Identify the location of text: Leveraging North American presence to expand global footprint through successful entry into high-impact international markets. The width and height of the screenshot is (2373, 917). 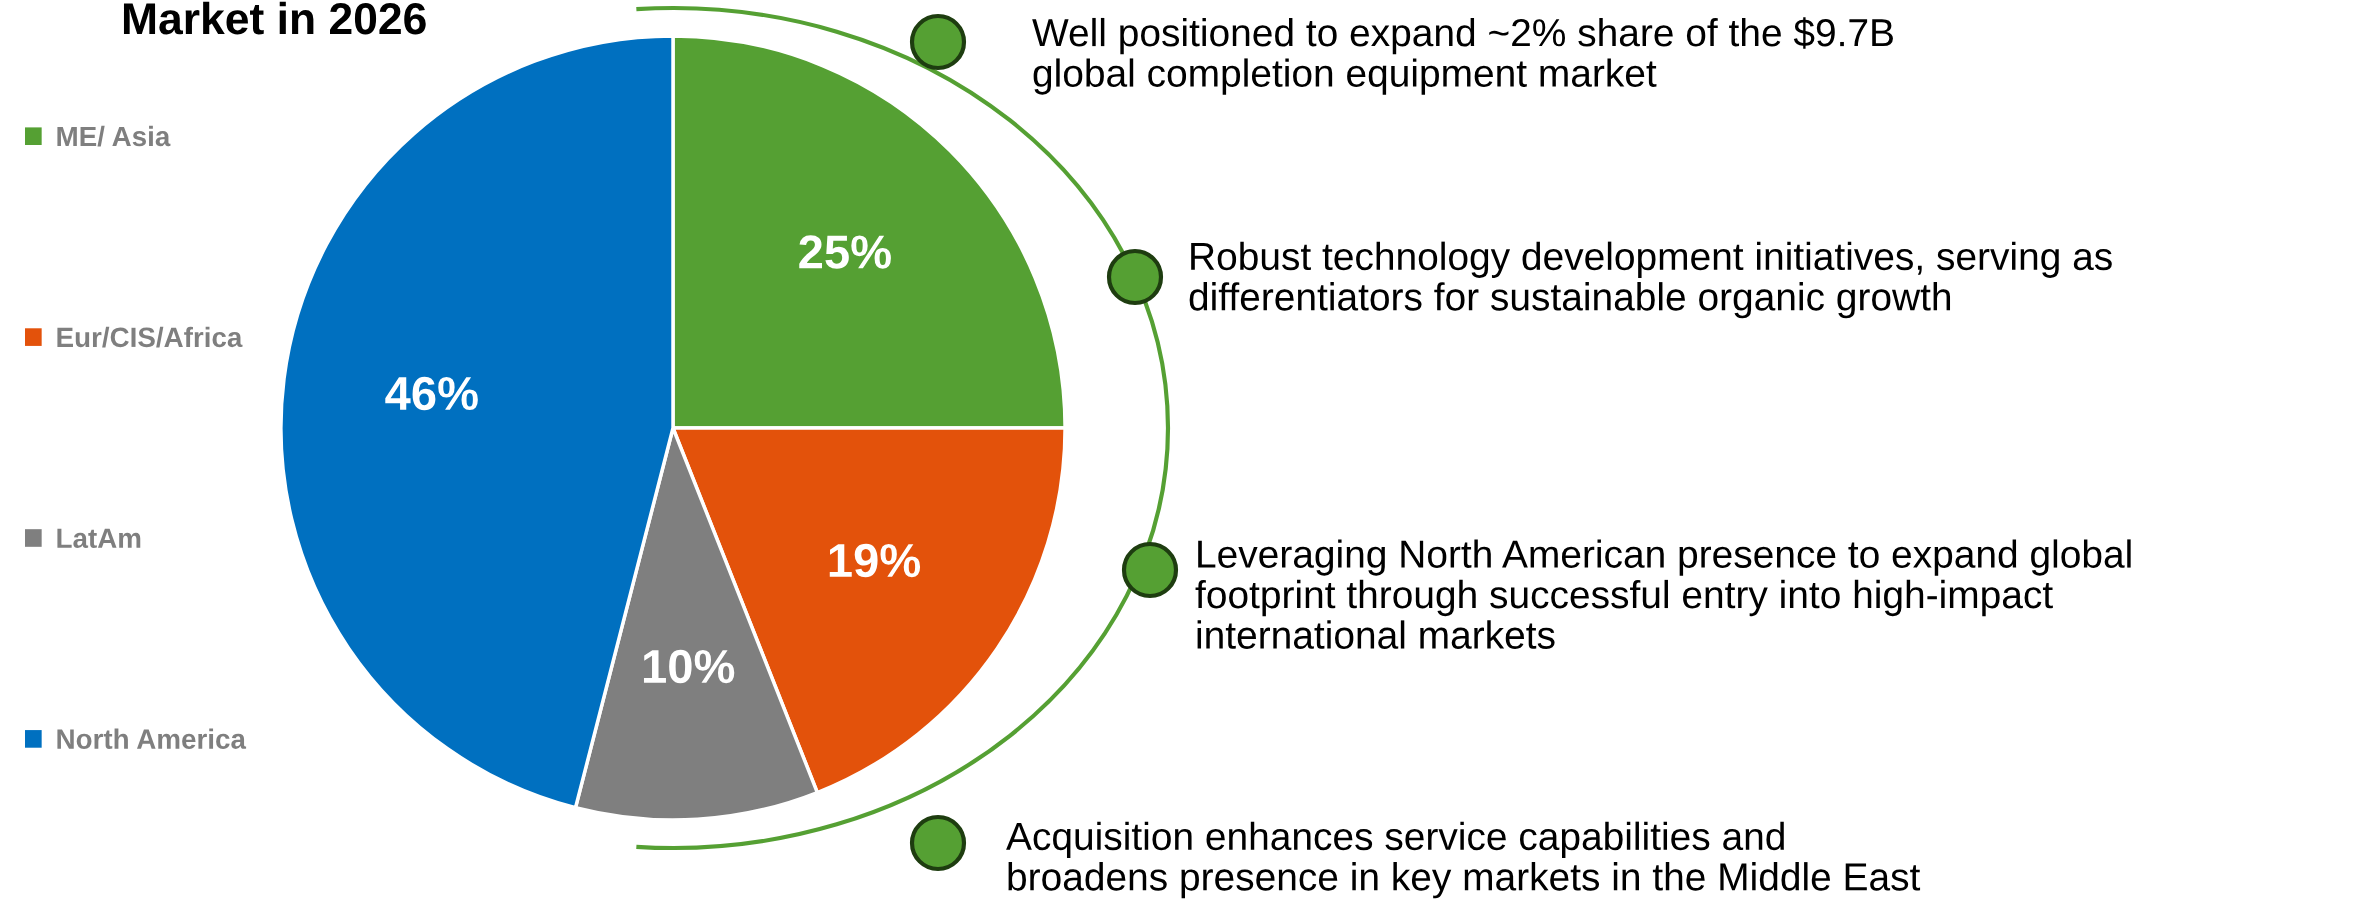
(1663, 594).